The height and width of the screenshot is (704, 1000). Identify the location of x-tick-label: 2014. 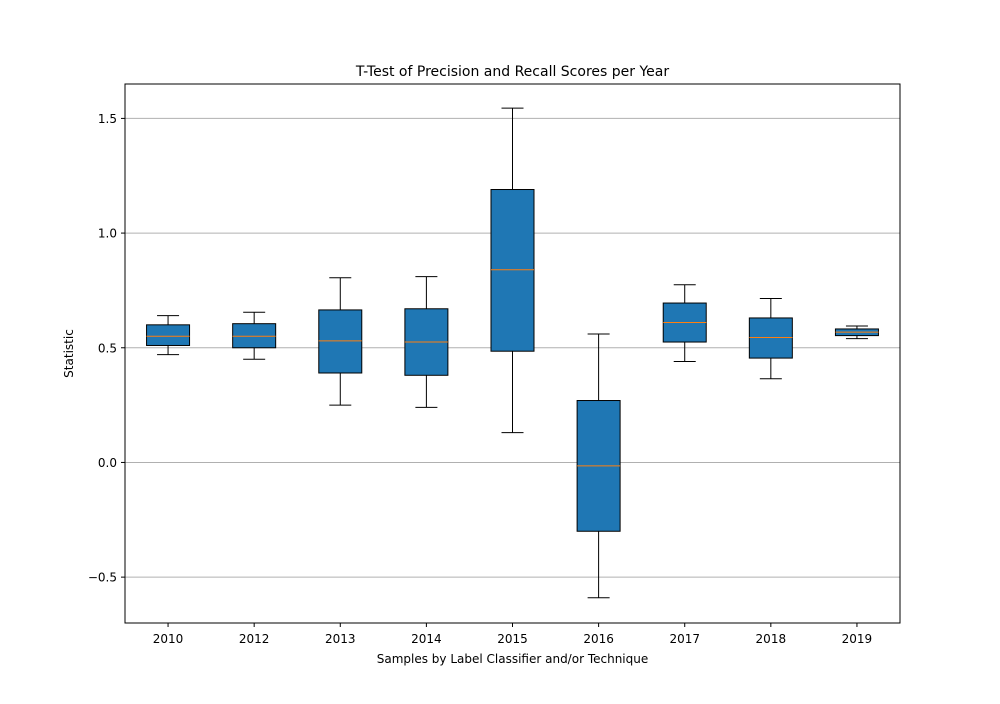
(426, 639).